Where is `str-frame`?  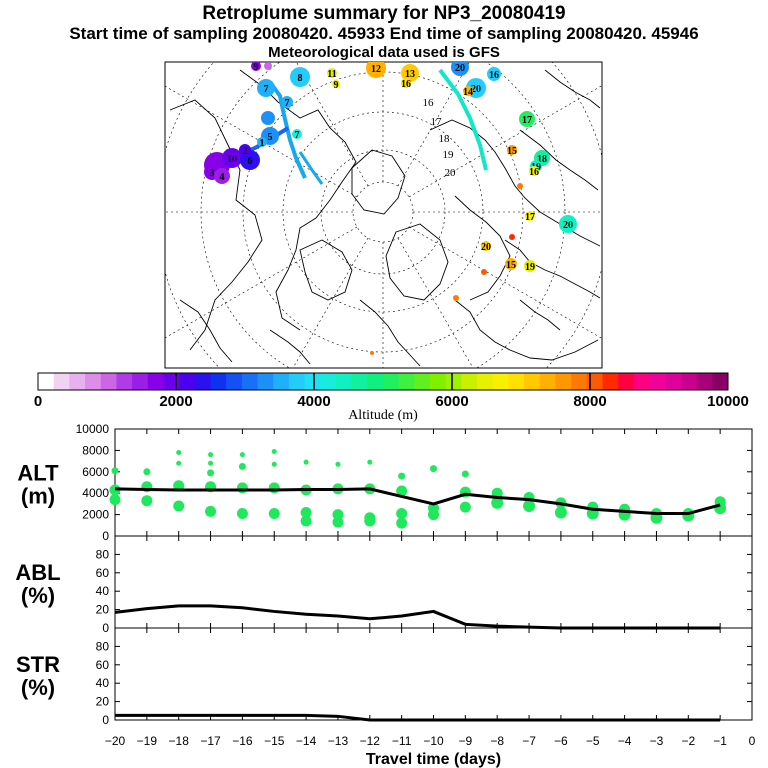 str-frame is located at coordinates (433, 674).